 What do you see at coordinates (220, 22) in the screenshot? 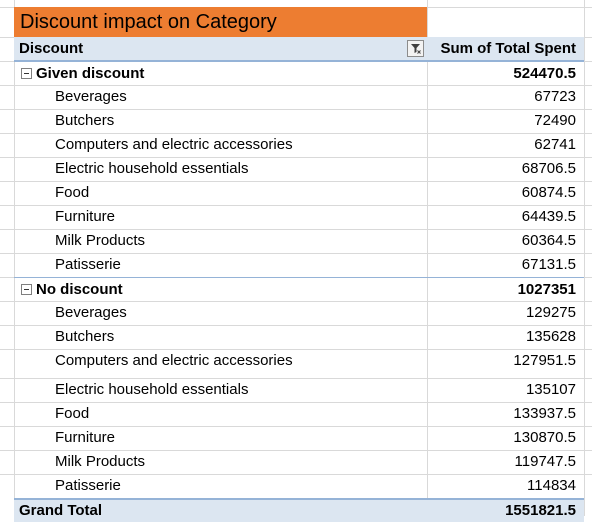
I see `pivot-title: Discount impact on Category` at bounding box center [220, 22].